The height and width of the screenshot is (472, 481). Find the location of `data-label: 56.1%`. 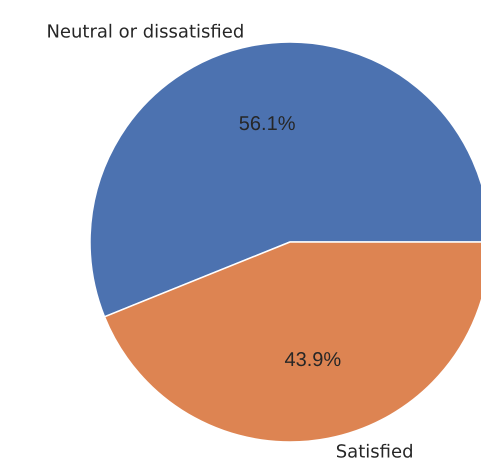

data-label: 56.1% is located at coordinates (267, 124).